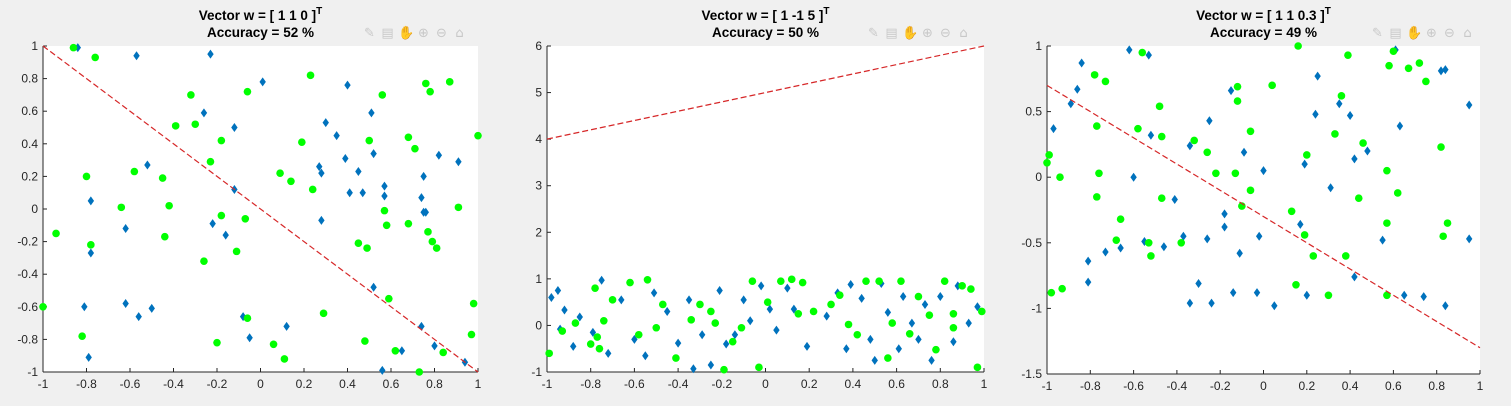 The width and height of the screenshot is (1511, 406). What do you see at coordinates (891, 33) in the screenshot?
I see `data-tip-icon: ▤` at bounding box center [891, 33].